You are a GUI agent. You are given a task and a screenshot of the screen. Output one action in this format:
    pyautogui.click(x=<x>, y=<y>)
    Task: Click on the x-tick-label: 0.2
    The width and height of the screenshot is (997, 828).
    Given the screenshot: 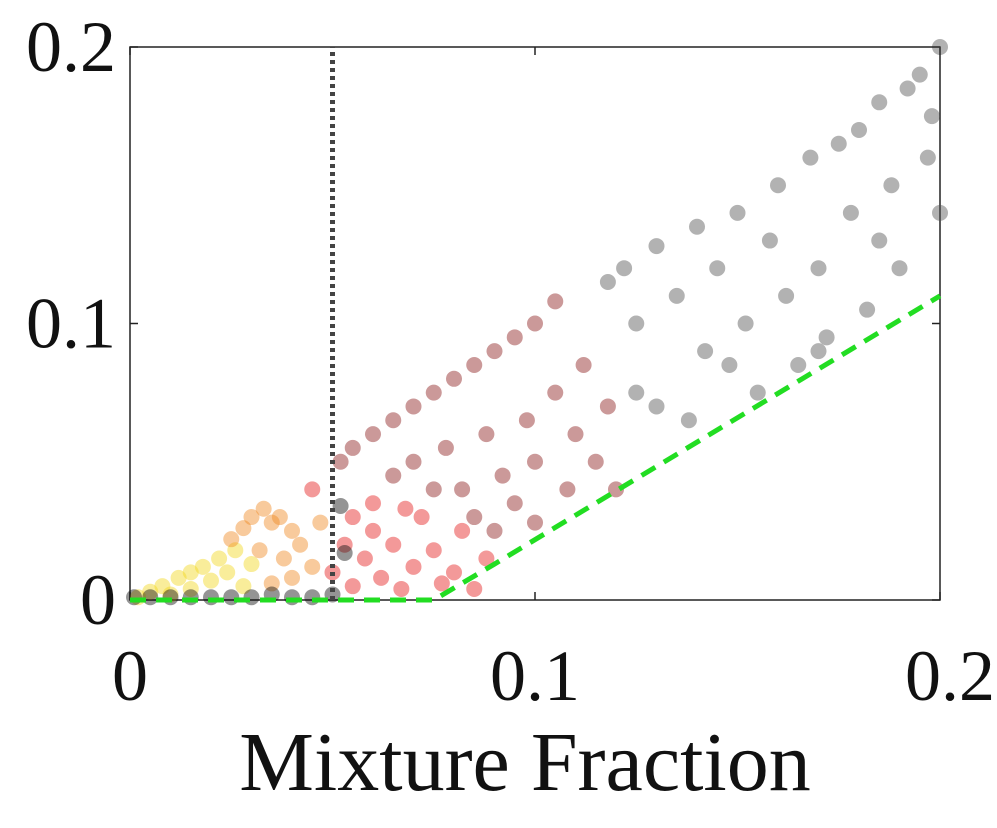 What is the action you would take?
    pyautogui.click(x=950, y=676)
    